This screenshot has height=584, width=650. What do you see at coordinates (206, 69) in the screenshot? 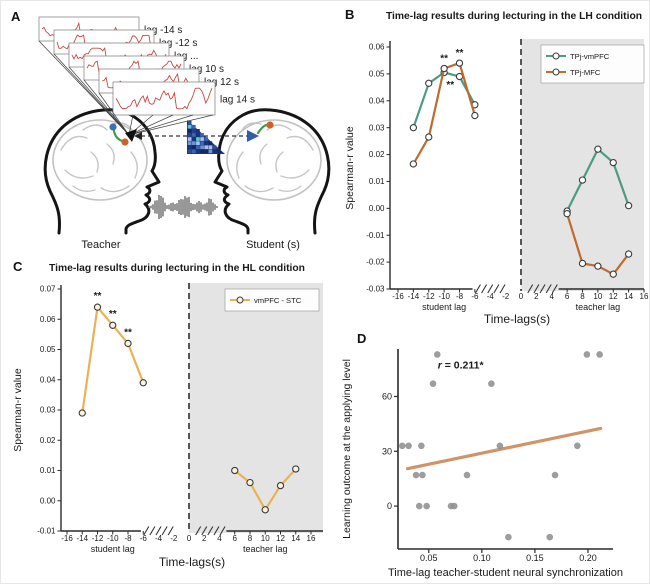
I see `lag-series-label: lag 10 s` at bounding box center [206, 69].